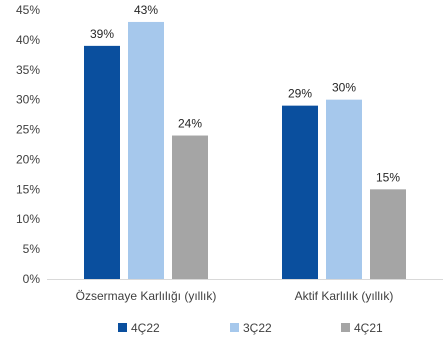 This screenshot has width=443, height=347. I want to click on y-tick-label: 45%, so click(28, 10).